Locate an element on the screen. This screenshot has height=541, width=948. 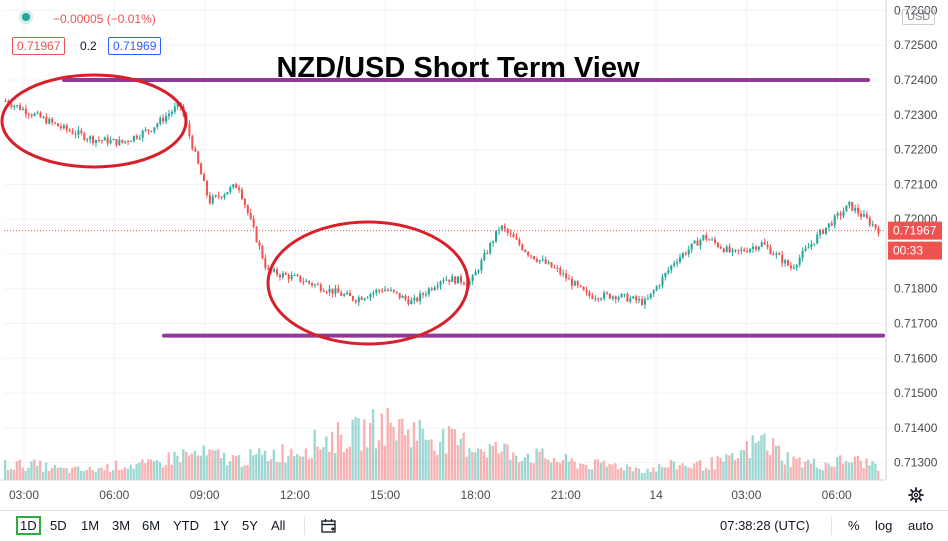
range-1y: 1Y is located at coordinates (221, 525).